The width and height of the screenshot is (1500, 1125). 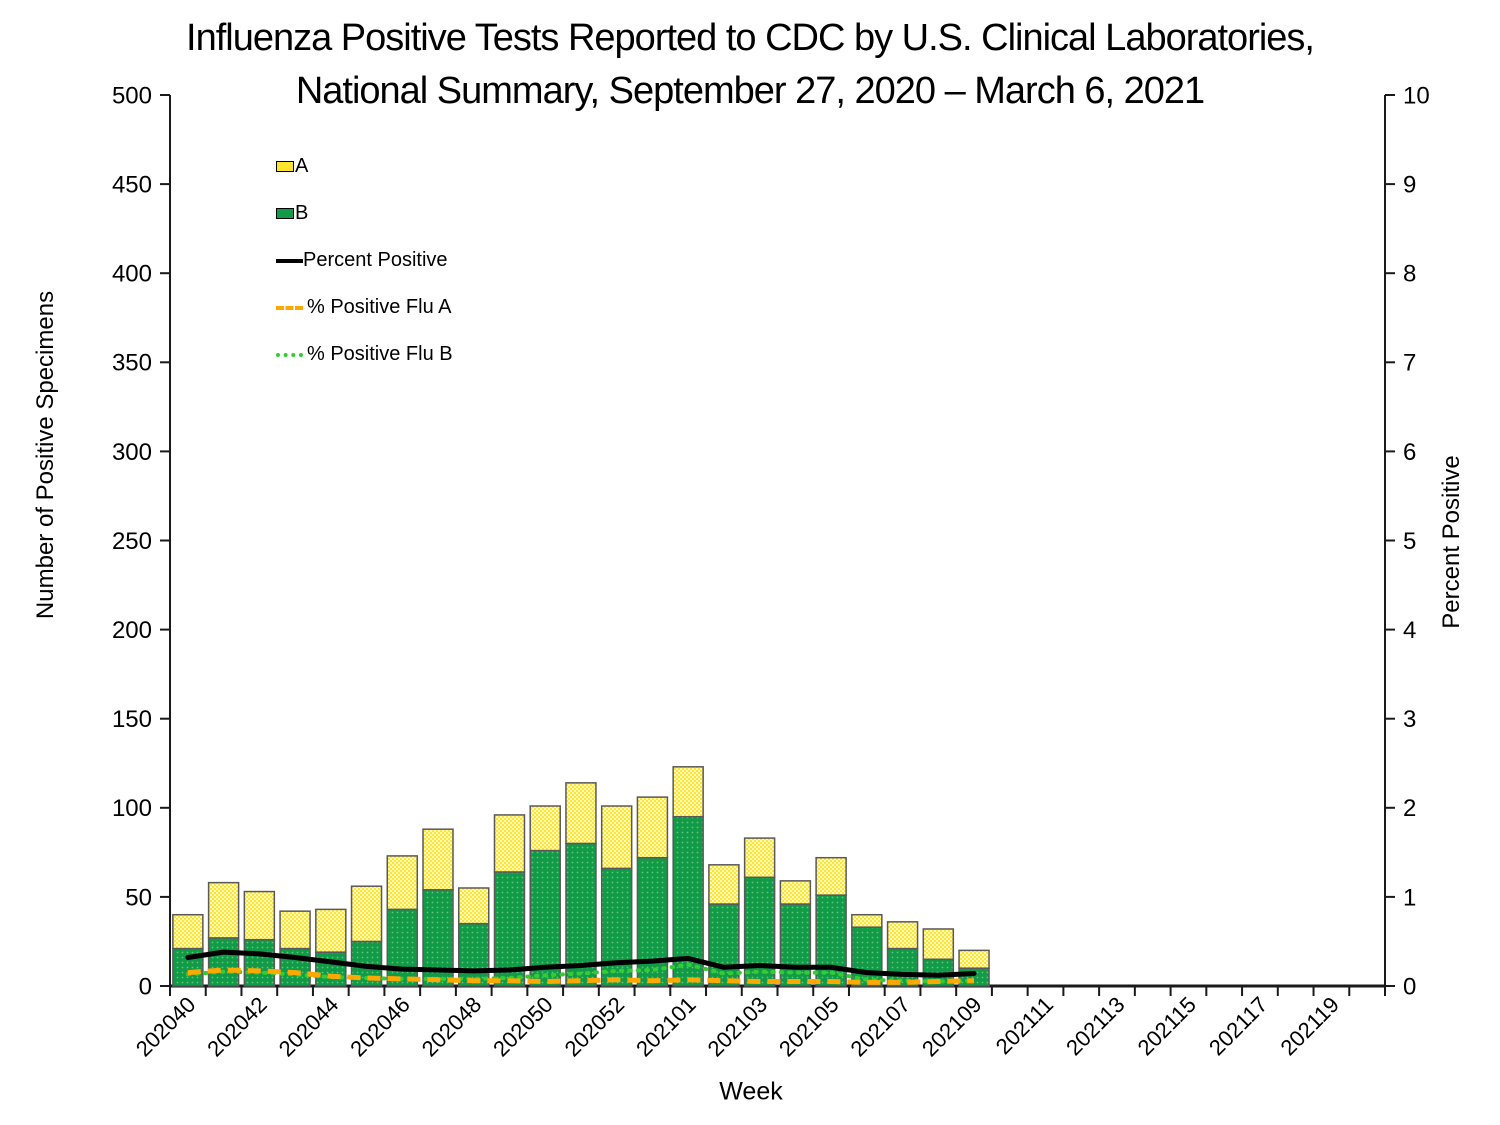 What do you see at coordinates (132, 95) in the screenshot?
I see `y-left-tick-label: 500` at bounding box center [132, 95].